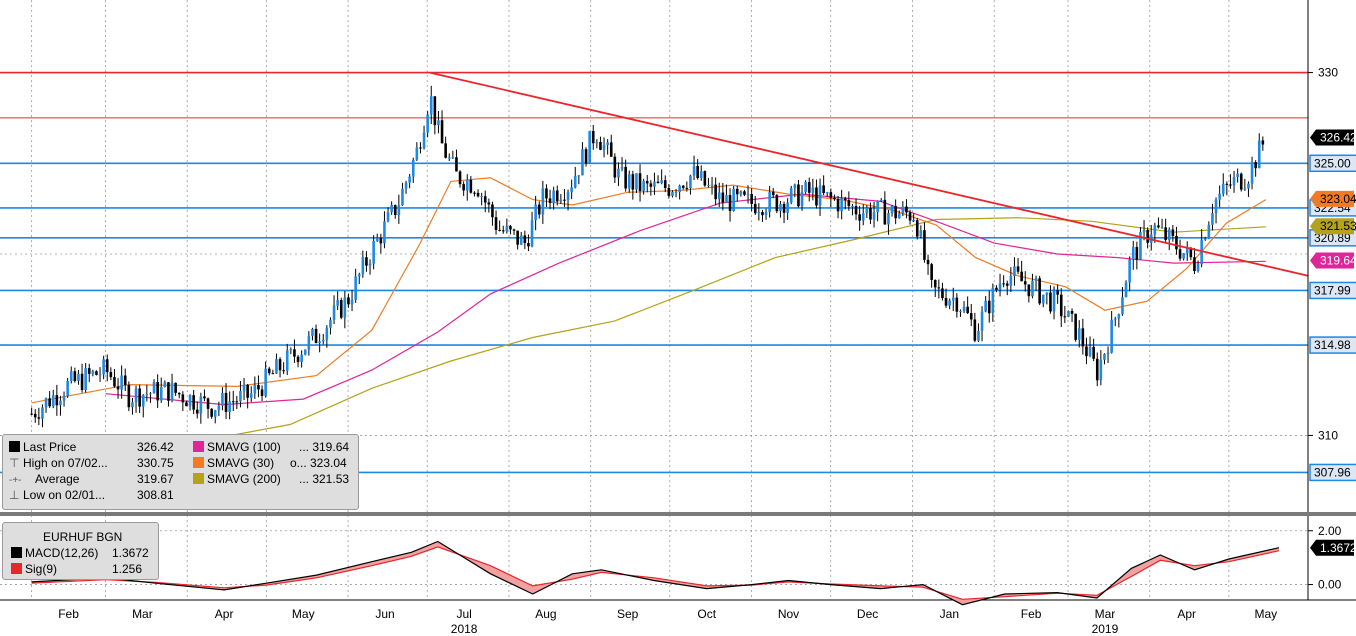  Describe the element at coordinates (1338, 261) in the screenshot. I see `value-tag-label: 319.64` at that location.